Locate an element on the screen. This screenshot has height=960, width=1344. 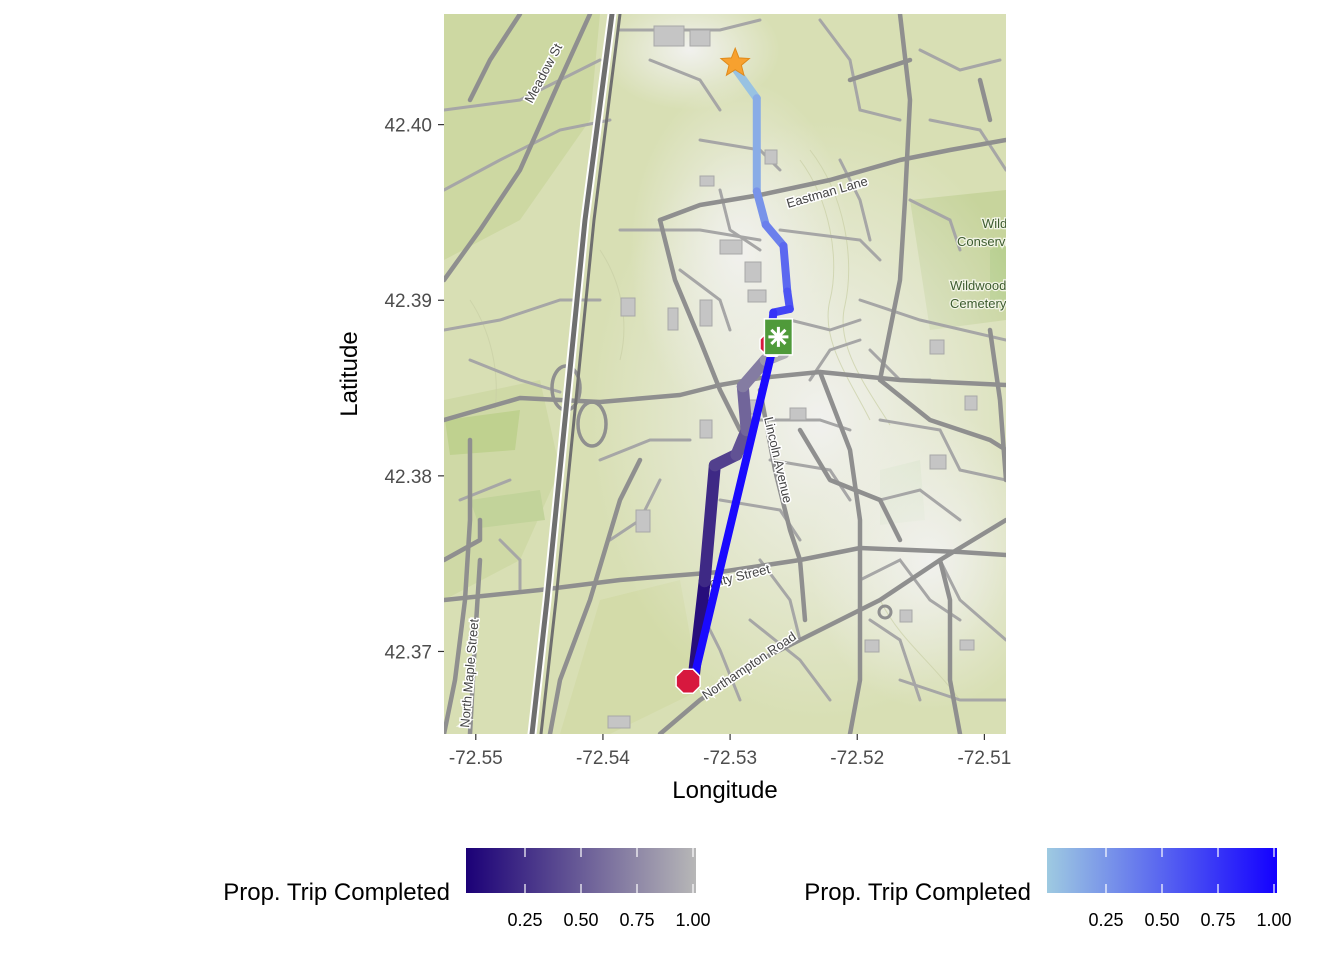
markers-layer is located at coordinates (734, 370).